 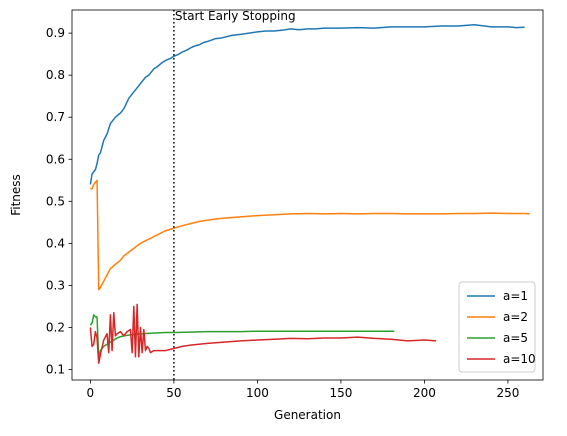 I want to click on legend-label: a=5, so click(x=515, y=338).